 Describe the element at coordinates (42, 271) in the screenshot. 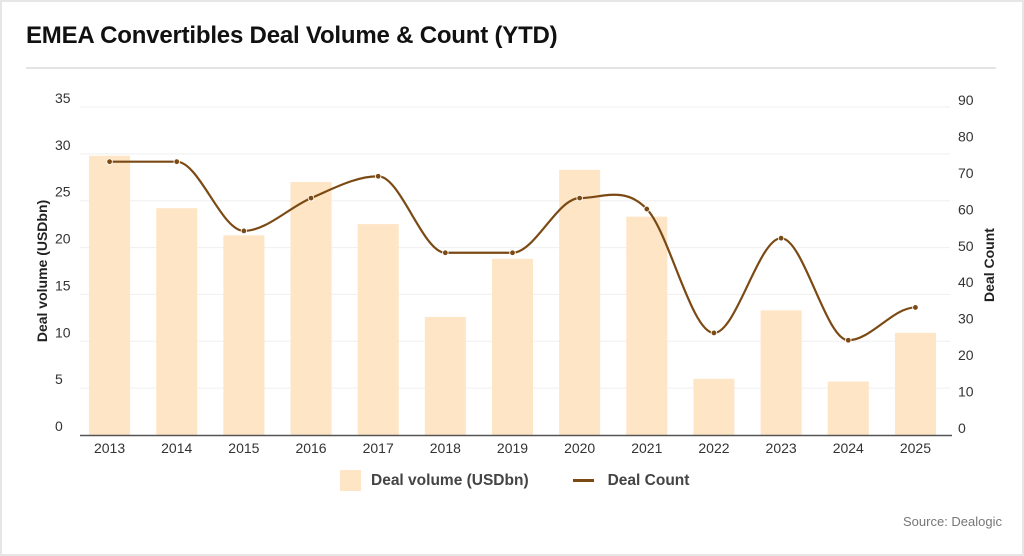

I see `left-axis-title: Deal volume (USDbn)` at that location.